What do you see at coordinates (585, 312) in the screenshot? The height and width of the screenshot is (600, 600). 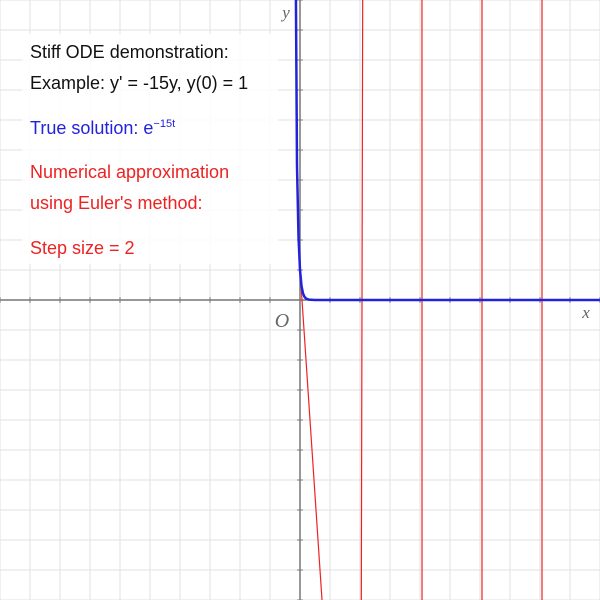 I see `x-axis-label: x` at bounding box center [585, 312].